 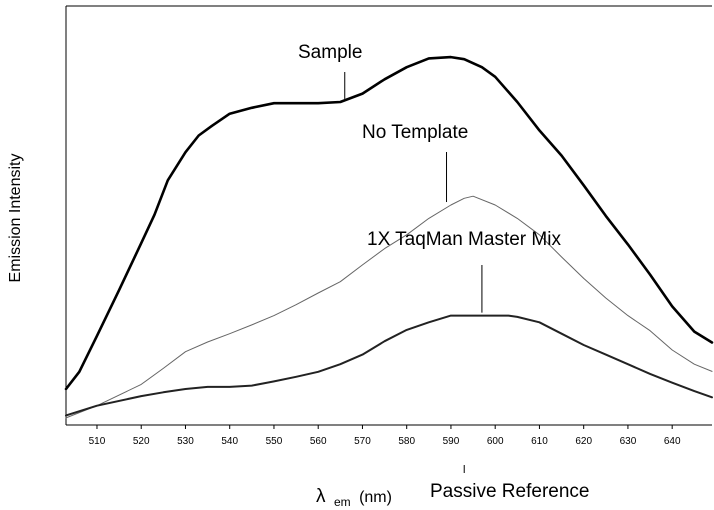 I want to click on x-tick-label: 520, so click(x=141, y=441).